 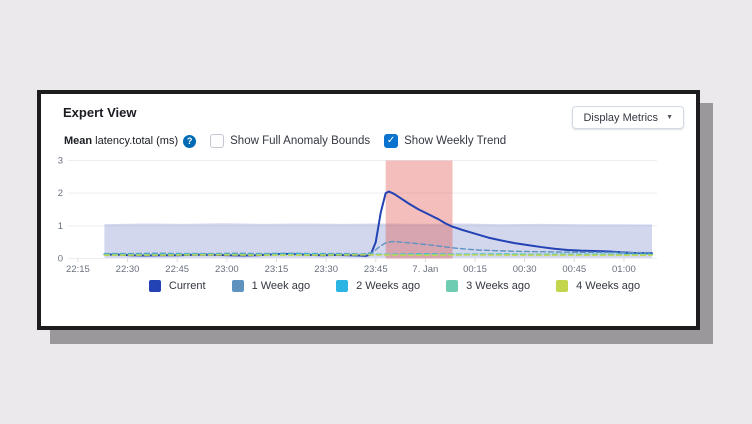 I want to click on display-metrics-button: Display Metrics ▼, so click(x=628, y=117).